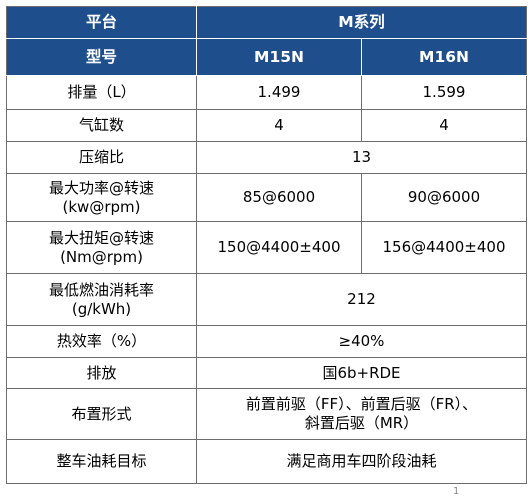 This screenshot has width=531, height=499. What do you see at coordinates (279, 92) in the screenshot?
I see `displacement-m15n: 1.499` at bounding box center [279, 92].